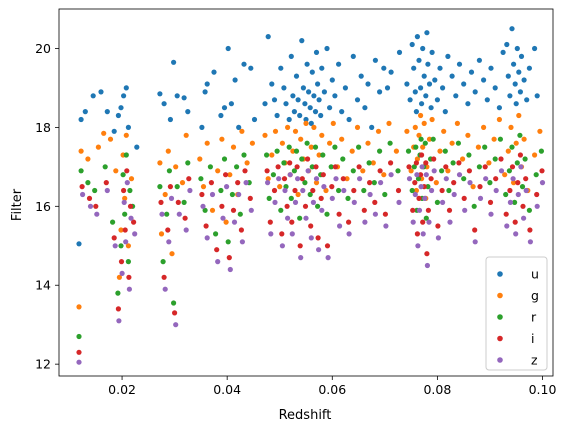 Image resolution: width=563 pixels, height=432 pixels. Describe the element at coordinates (500, 360) in the screenshot. I see `legend-marker-z` at that location.